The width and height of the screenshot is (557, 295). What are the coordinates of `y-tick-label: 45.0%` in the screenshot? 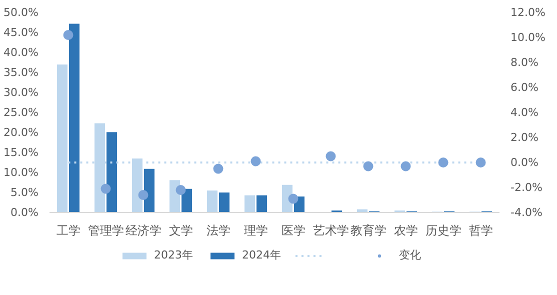 It's located at (21, 32).